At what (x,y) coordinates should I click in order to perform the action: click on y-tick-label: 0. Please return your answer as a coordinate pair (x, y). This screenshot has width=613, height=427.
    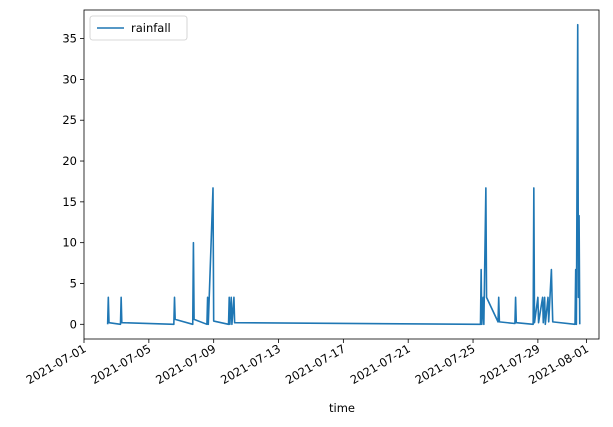
    Looking at the image, I should click on (73, 324).